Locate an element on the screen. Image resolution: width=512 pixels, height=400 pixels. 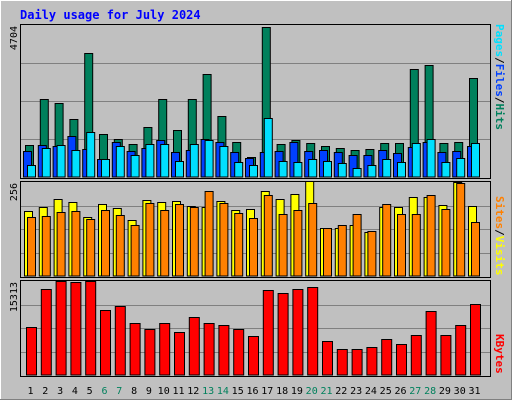
x-tick-label: 17 is located at coordinates (267, 391).